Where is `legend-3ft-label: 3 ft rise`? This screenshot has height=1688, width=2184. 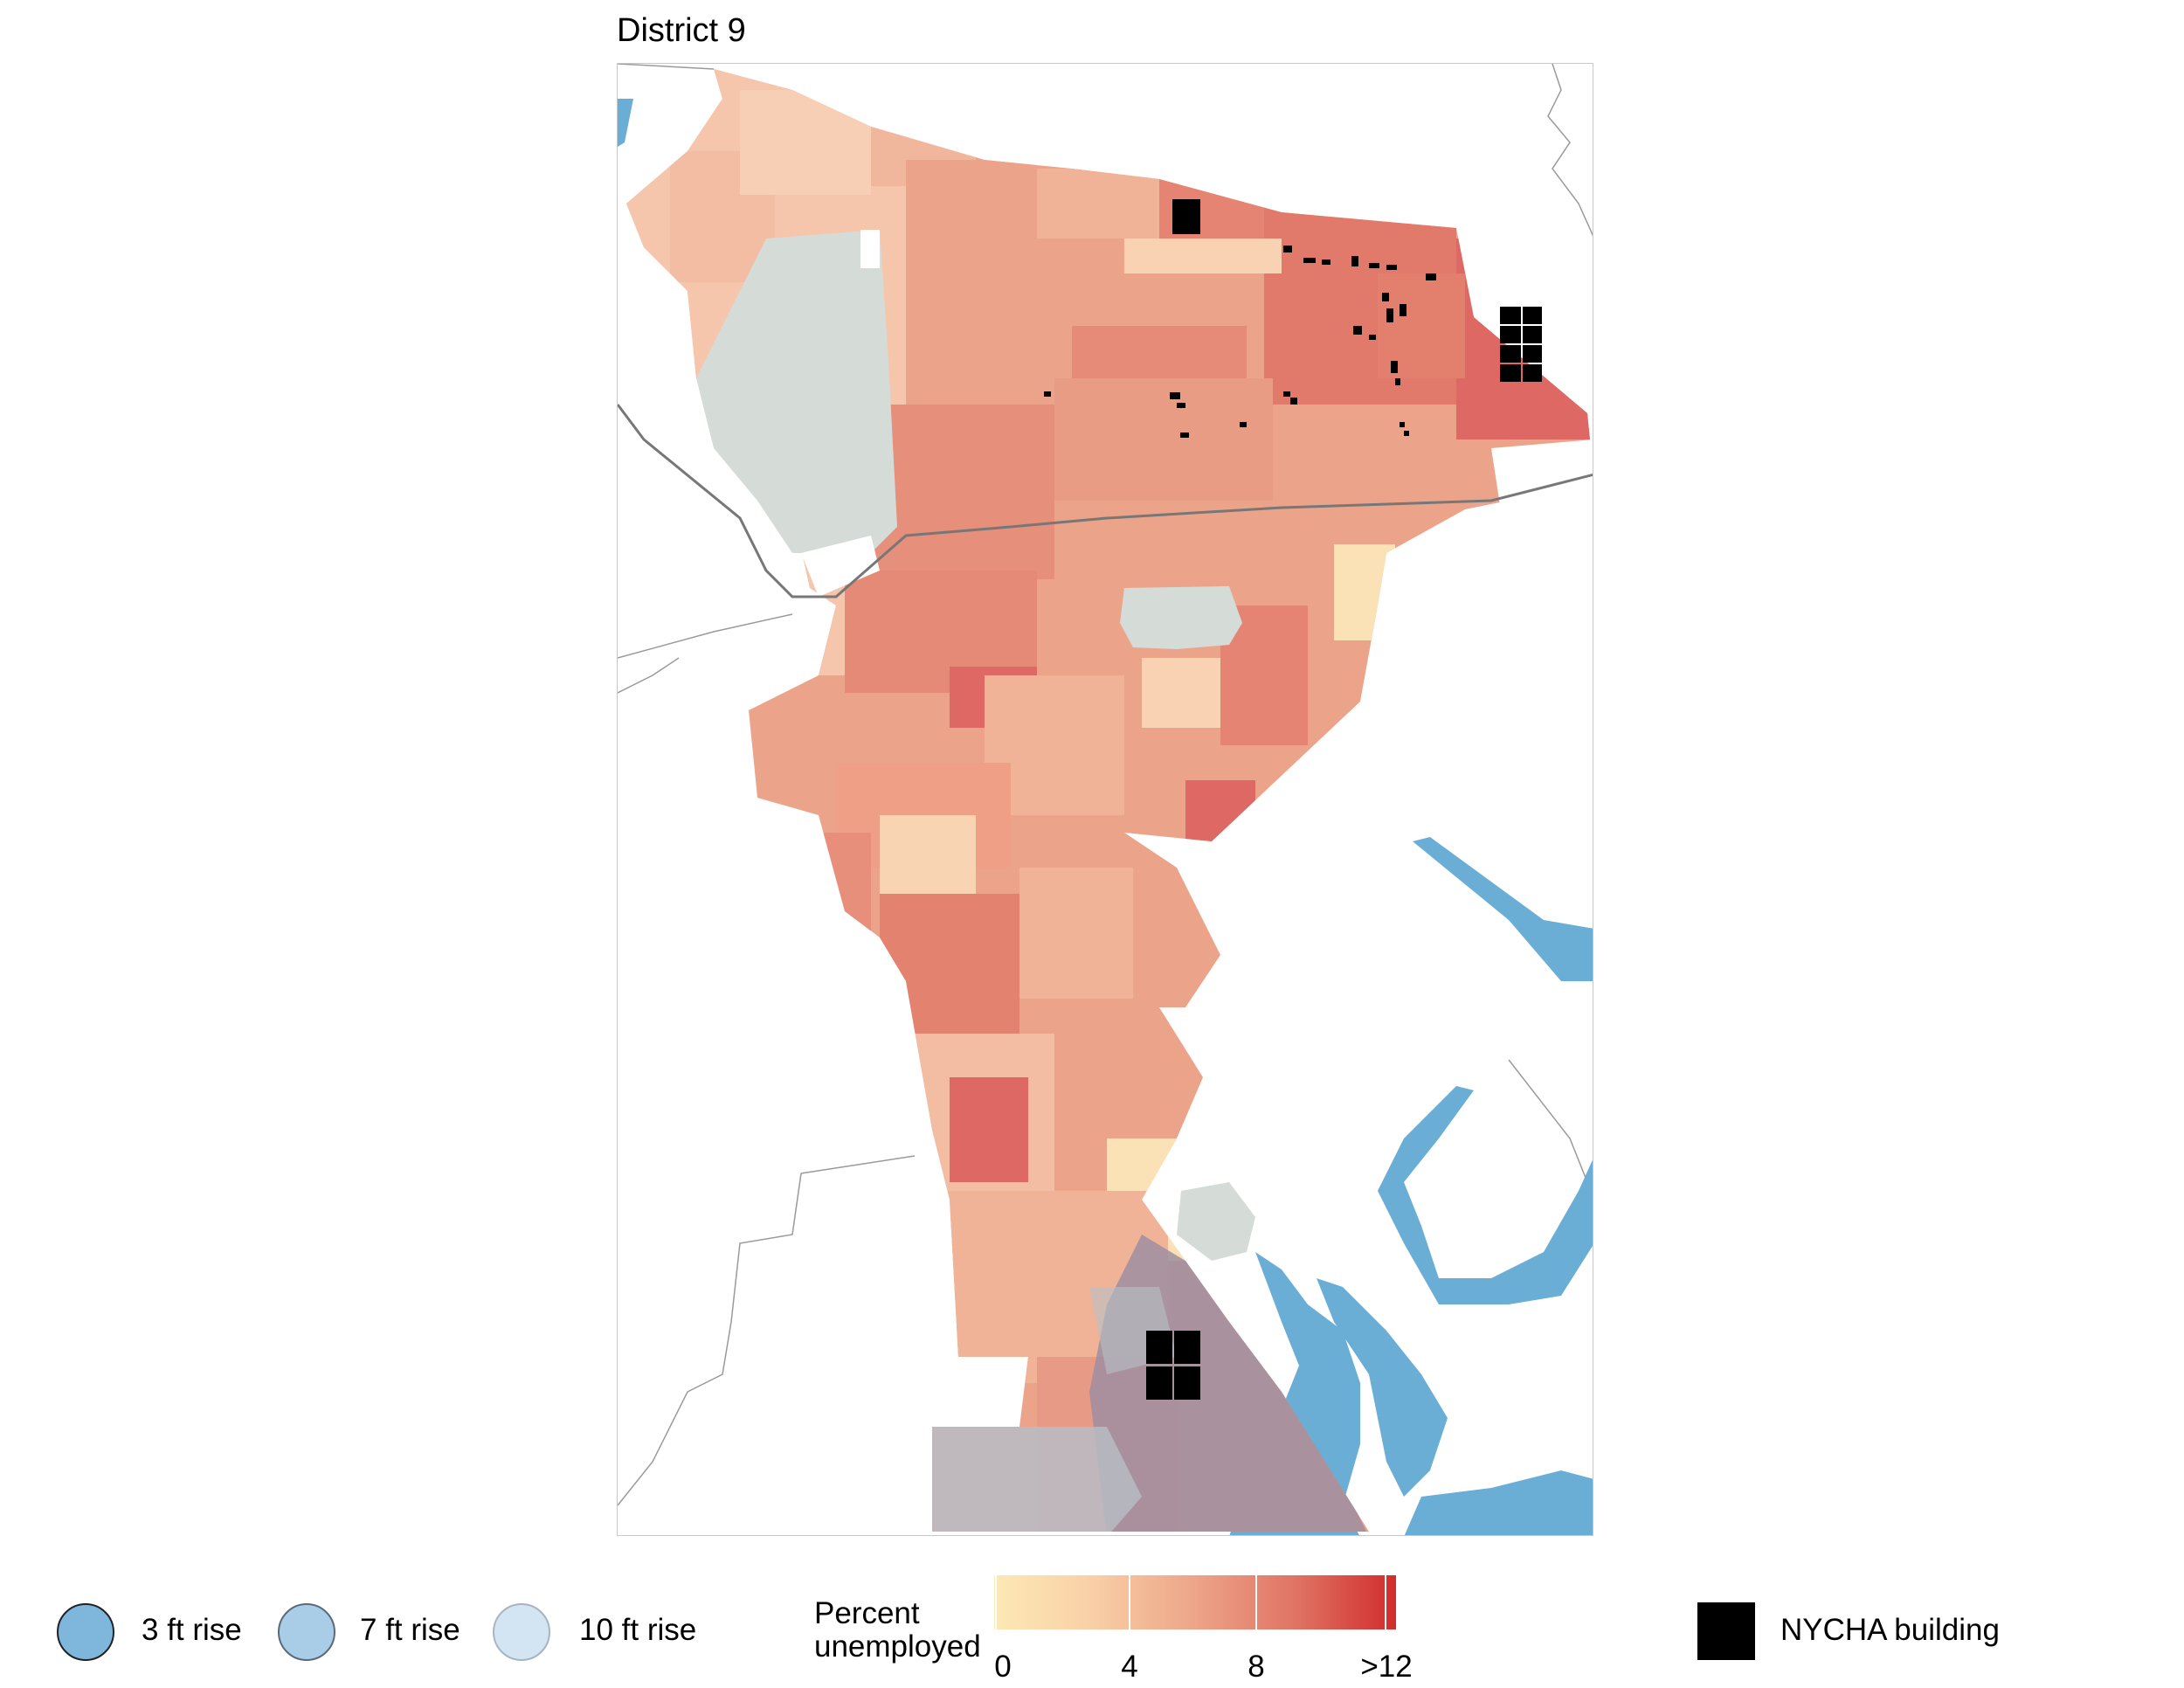
legend-3ft-label: 3 ft rise is located at coordinates (192, 1630).